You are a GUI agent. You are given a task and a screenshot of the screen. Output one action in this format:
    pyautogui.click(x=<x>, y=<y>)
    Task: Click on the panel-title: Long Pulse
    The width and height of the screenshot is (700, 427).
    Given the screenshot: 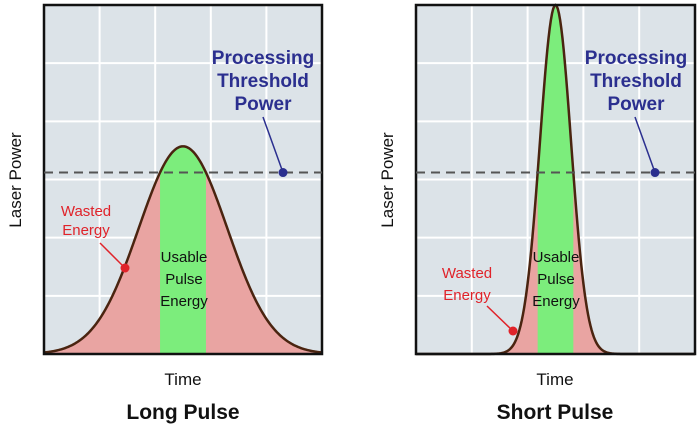 What is the action you would take?
    pyautogui.click(x=182, y=412)
    